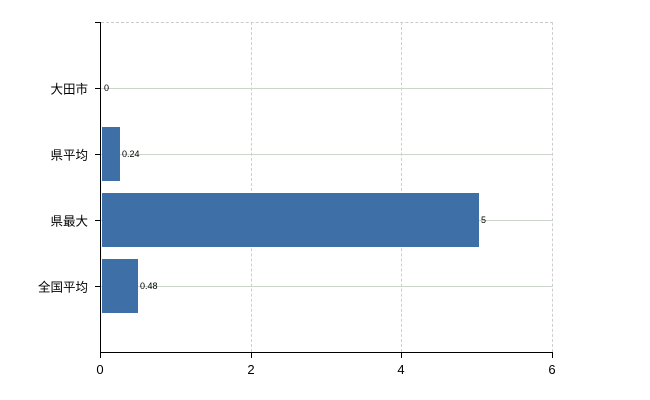 Image resolution: width=650 pixels, height=400 pixels. Describe the element at coordinates (69, 155) in the screenshot. I see `category-label: 県平均` at that location.